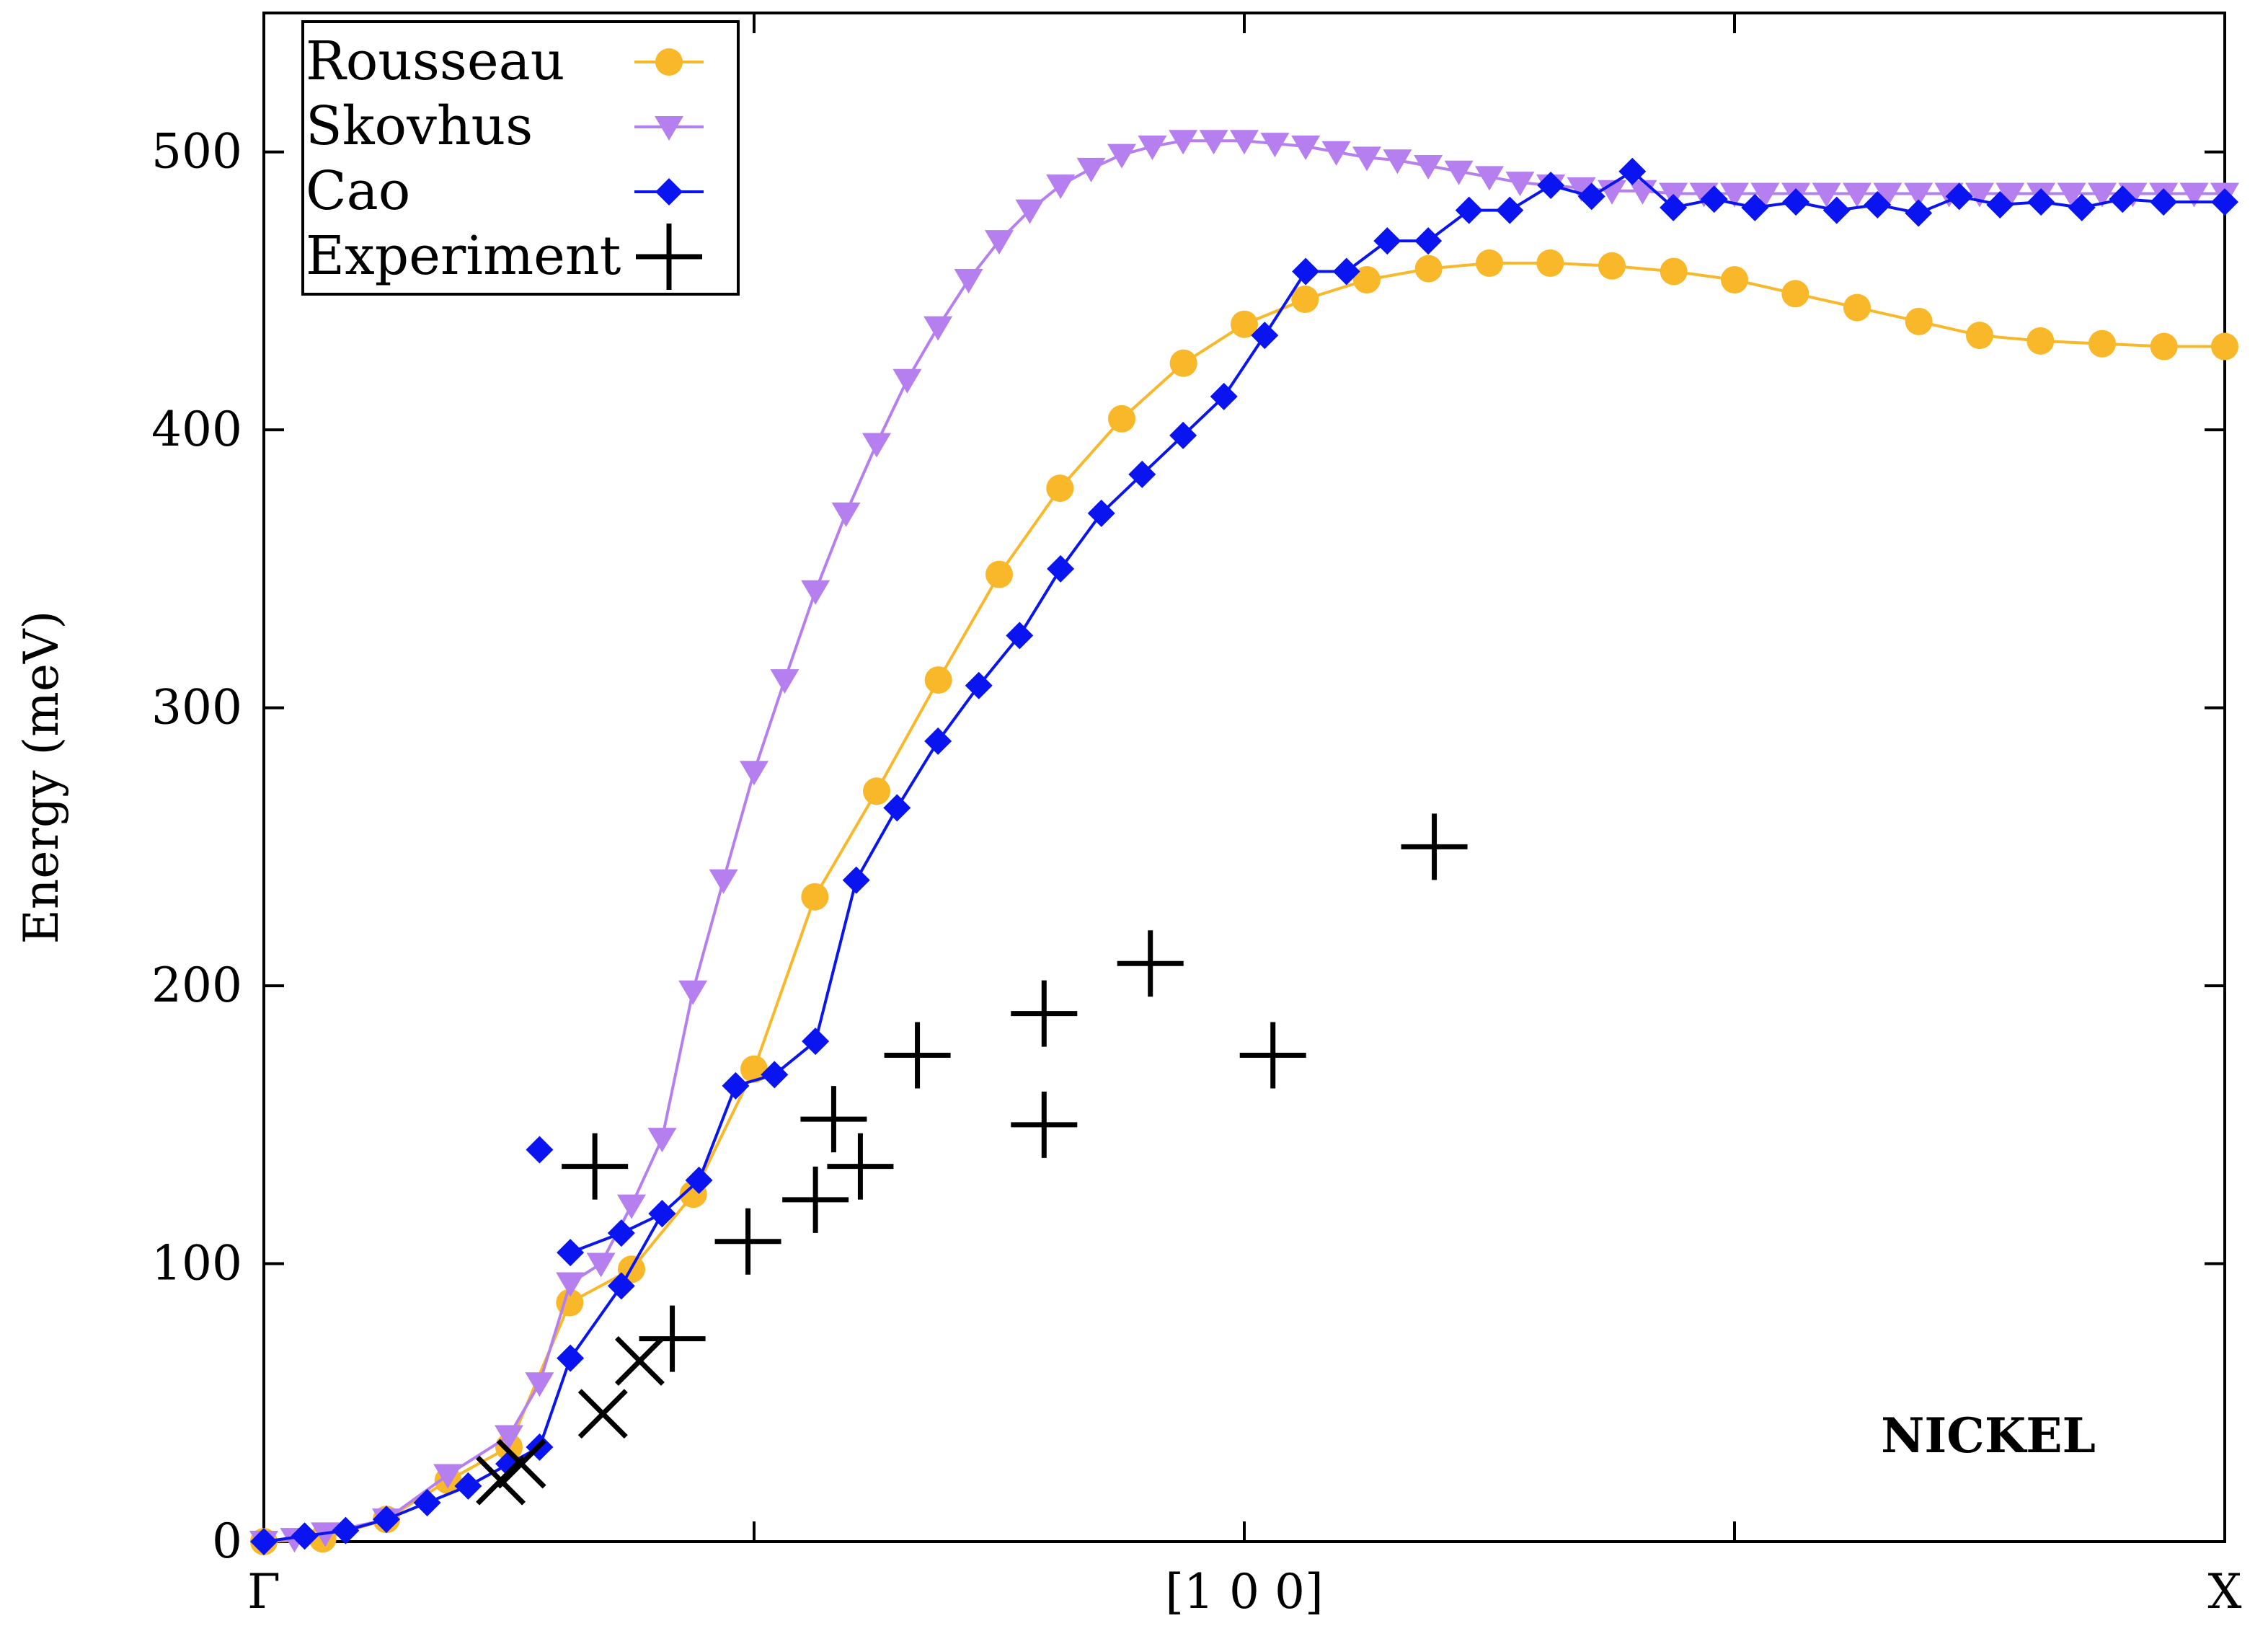 The height and width of the screenshot is (1644, 2268). What do you see at coordinates (540, 1150) in the screenshot?
I see `series-cao-isolated` at bounding box center [540, 1150].